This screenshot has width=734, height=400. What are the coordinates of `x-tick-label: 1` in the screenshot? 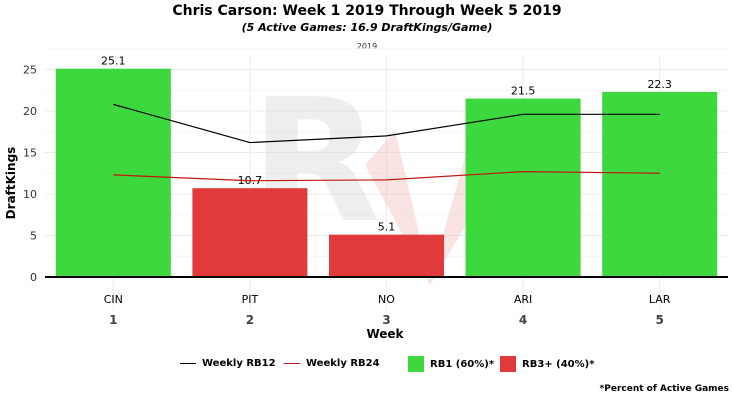 It's located at (113, 320).